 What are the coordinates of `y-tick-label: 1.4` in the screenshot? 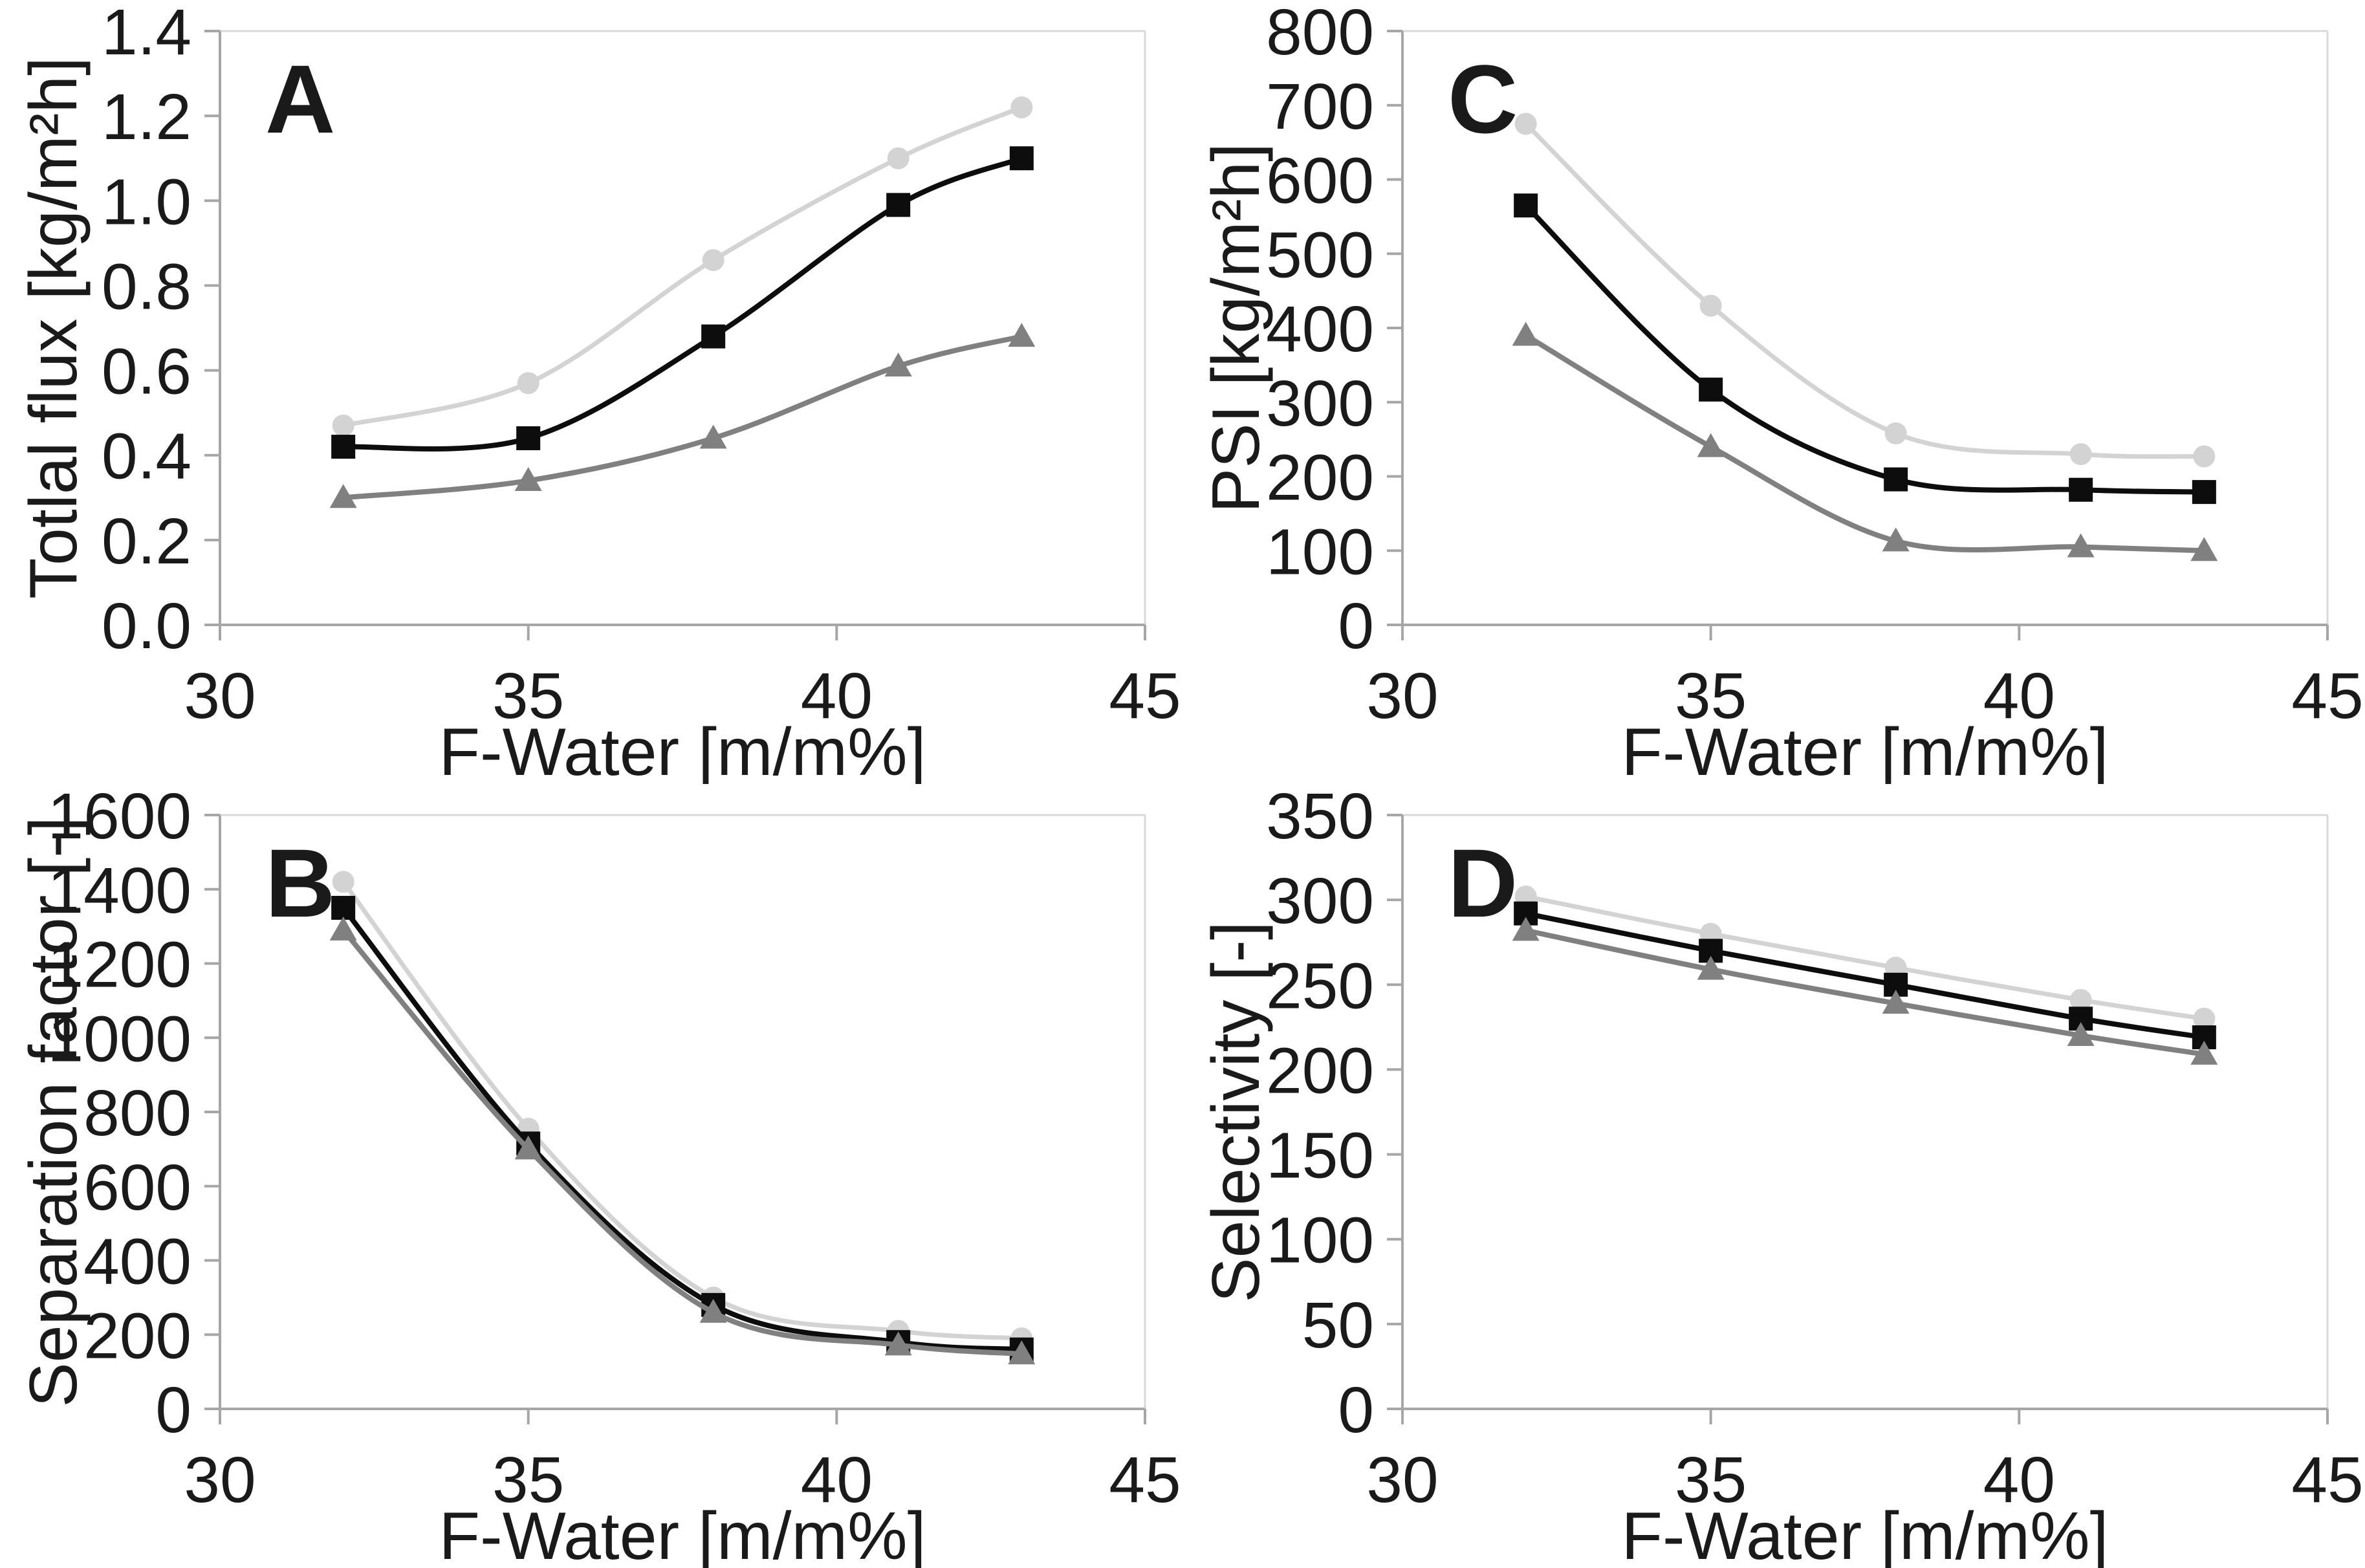 It's located at (146, 34).